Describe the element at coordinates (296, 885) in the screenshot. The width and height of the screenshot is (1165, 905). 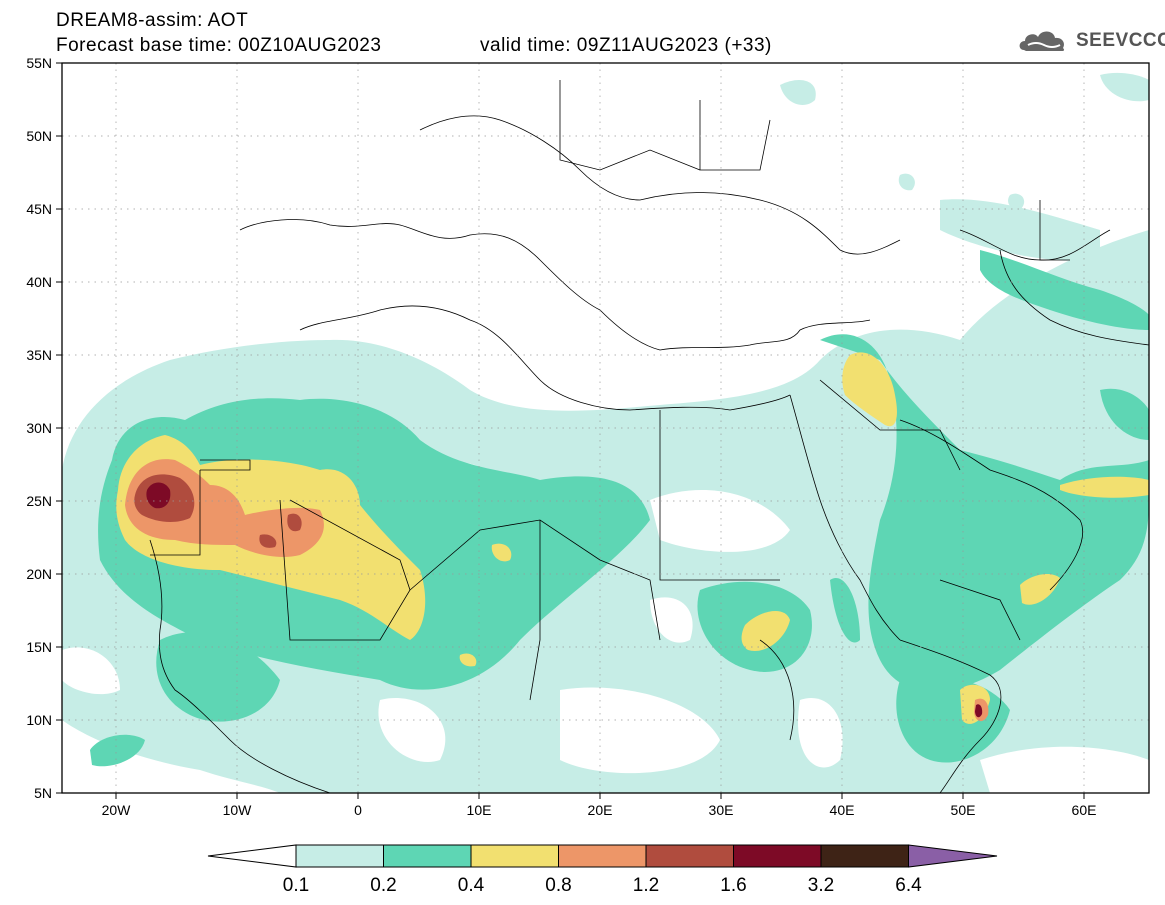
I see `legend-label: 0.1` at that location.